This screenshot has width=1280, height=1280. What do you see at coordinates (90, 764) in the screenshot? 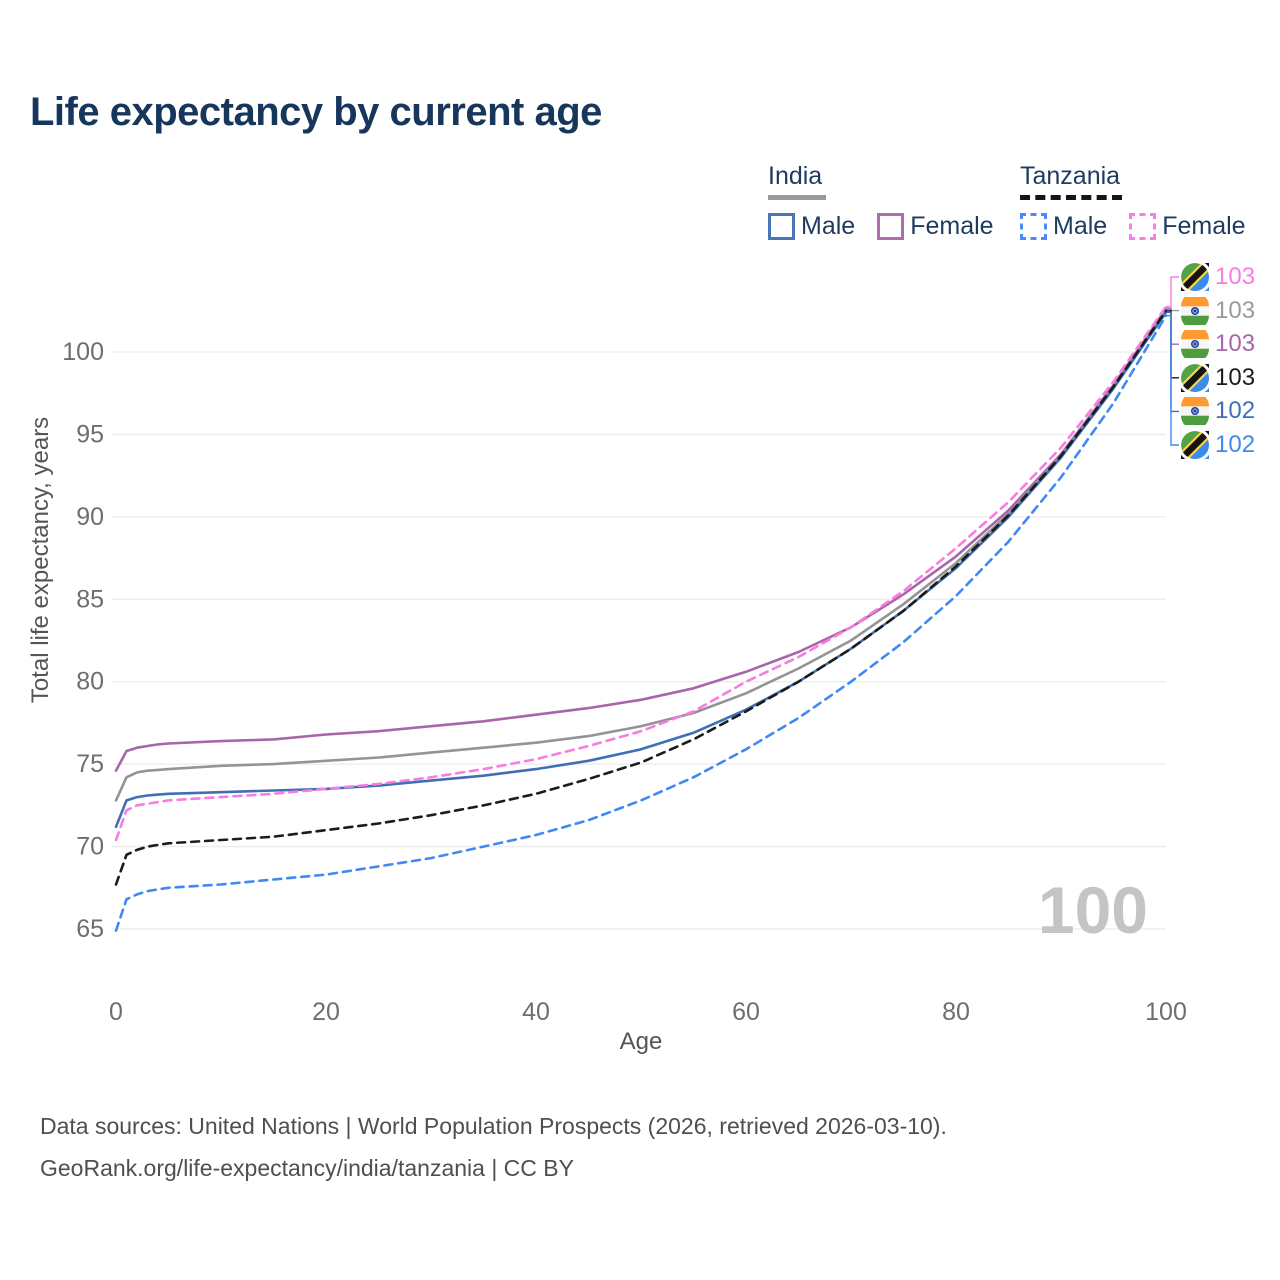
I see `y-tick-label: 75` at bounding box center [90, 764].